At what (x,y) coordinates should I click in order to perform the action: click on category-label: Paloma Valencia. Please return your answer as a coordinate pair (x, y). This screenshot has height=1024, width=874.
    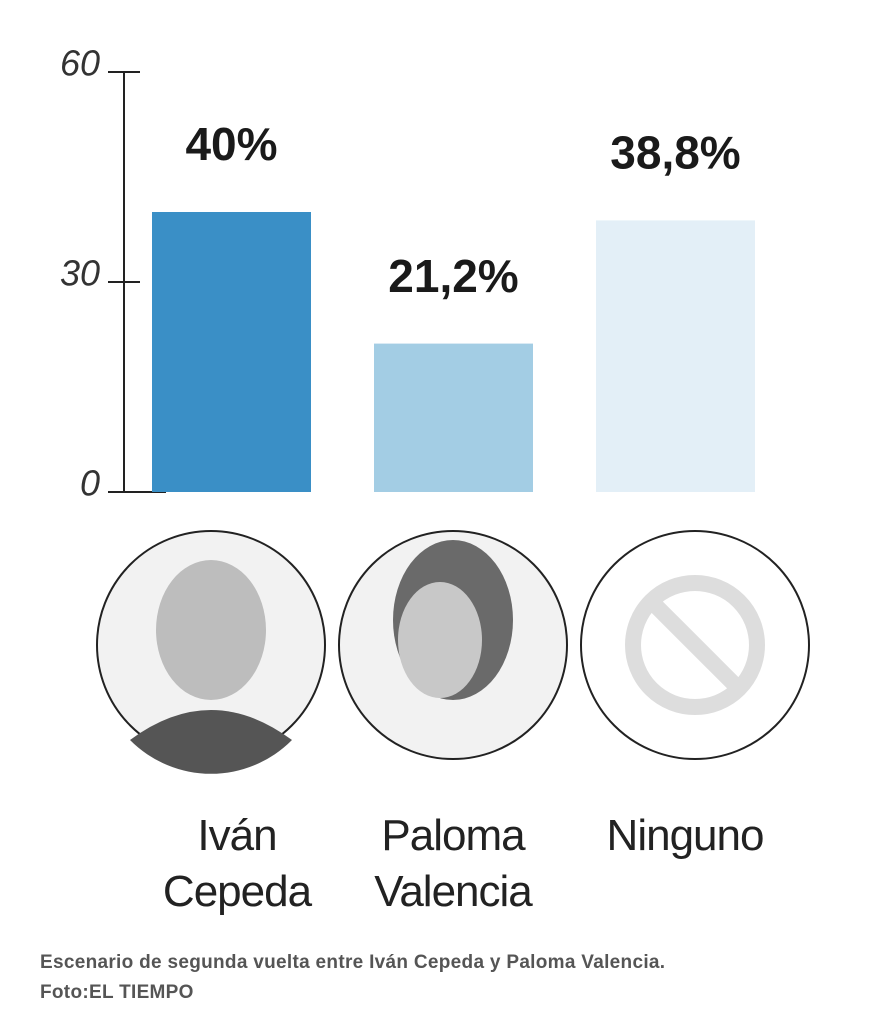
    Looking at the image, I should click on (453, 863).